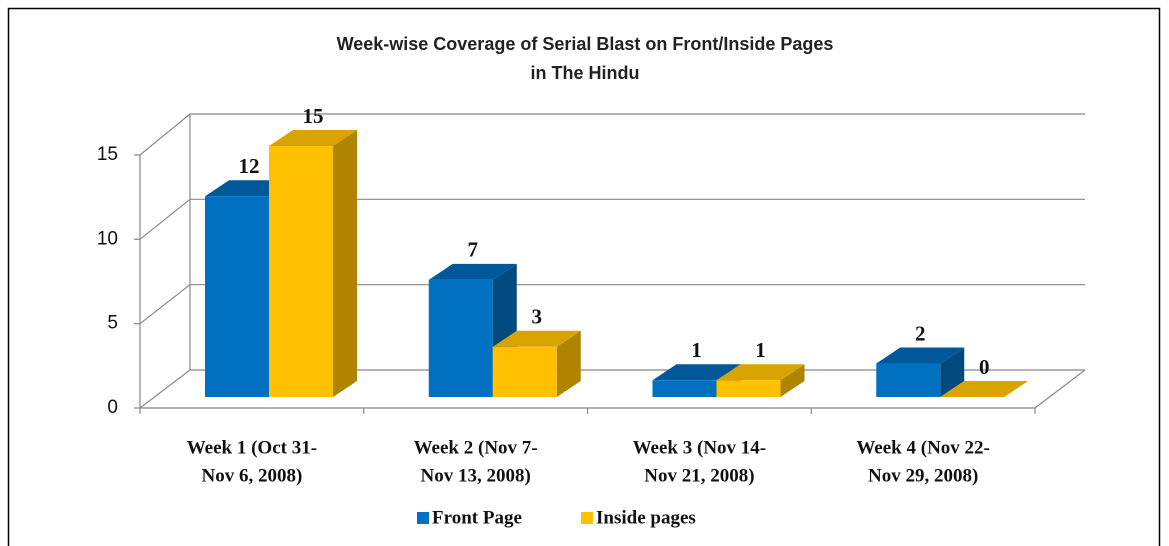 The height and width of the screenshot is (546, 1169). I want to click on value-label: 0, so click(984, 367).